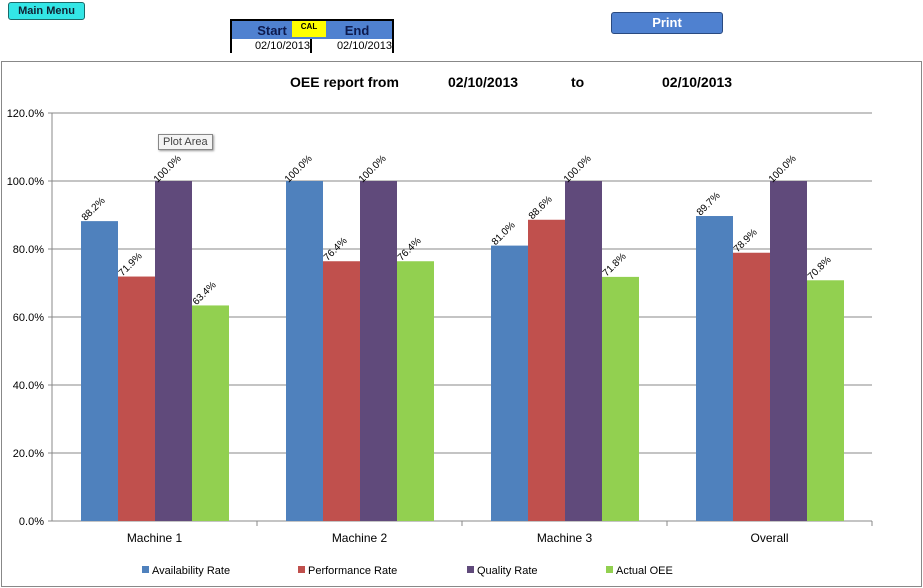 The height and width of the screenshot is (588, 923). I want to click on data-label: 88.2%, so click(94, 209).